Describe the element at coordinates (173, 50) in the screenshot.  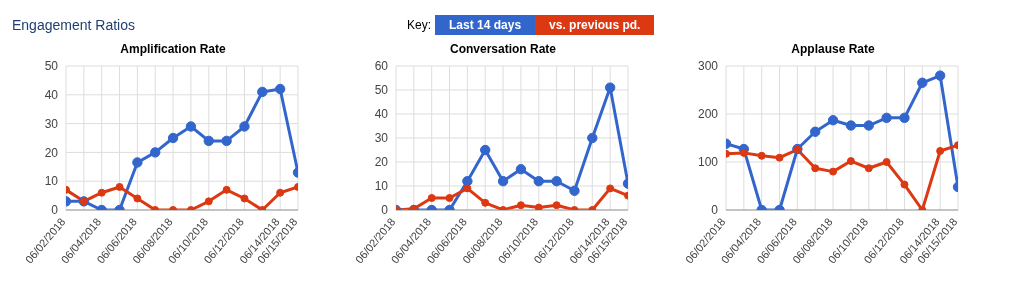
I see `chart-title: Amplification Rate` at that location.